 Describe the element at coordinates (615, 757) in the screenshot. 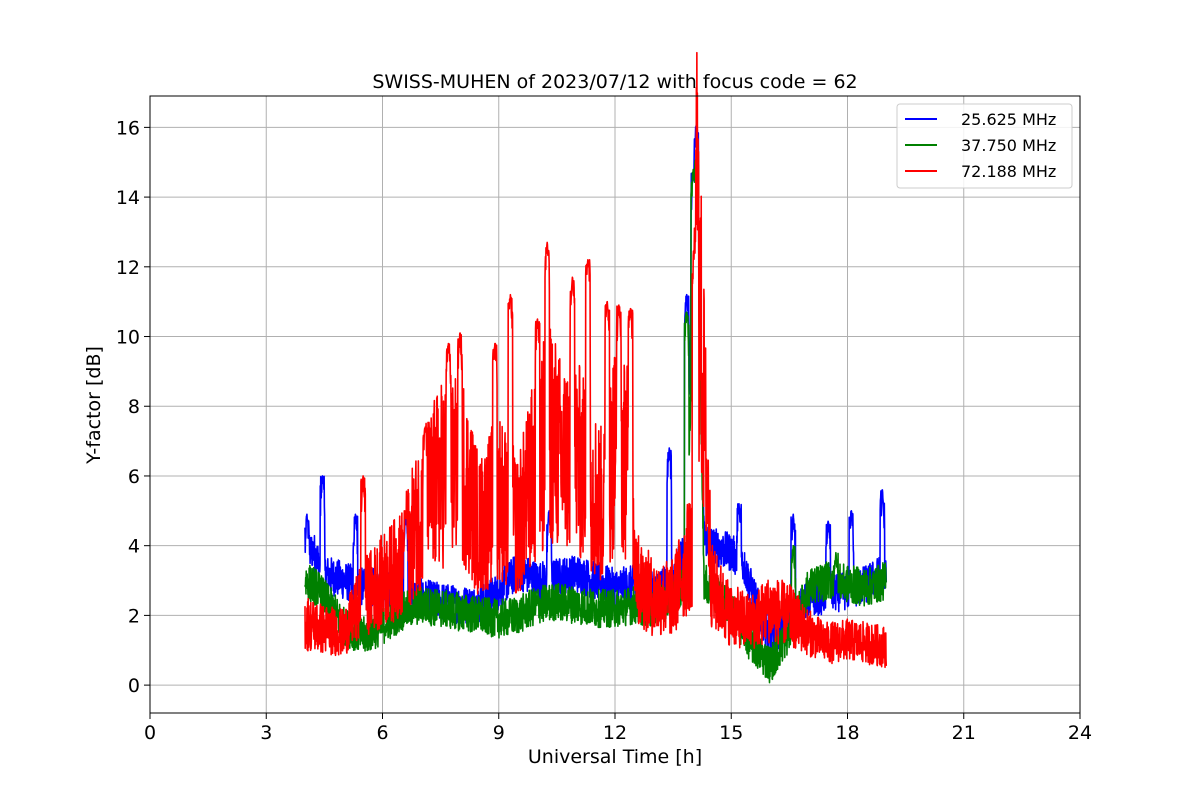

I see `x-axis-label: Universal Time [h]` at that location.